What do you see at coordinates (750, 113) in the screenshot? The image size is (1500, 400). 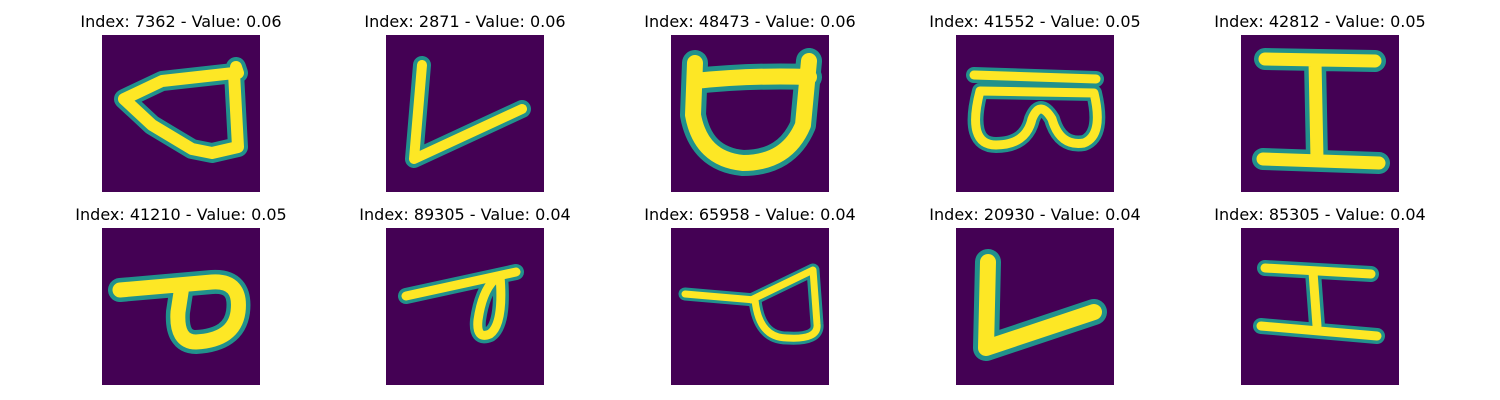 I see `handwritten-cup-glyph` at bounding box center [750, 113].